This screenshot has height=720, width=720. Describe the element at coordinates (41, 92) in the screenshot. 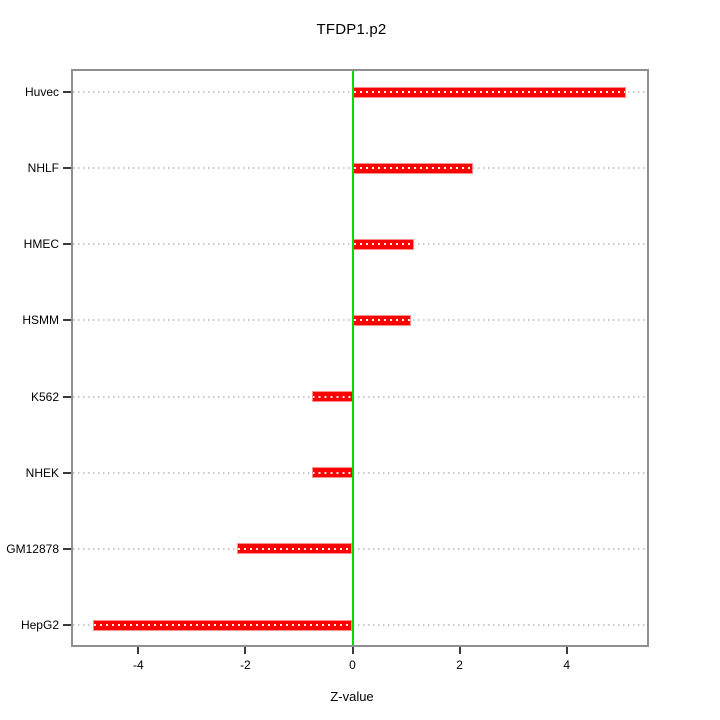

I see `y-tick-label: Huvec` at that location.